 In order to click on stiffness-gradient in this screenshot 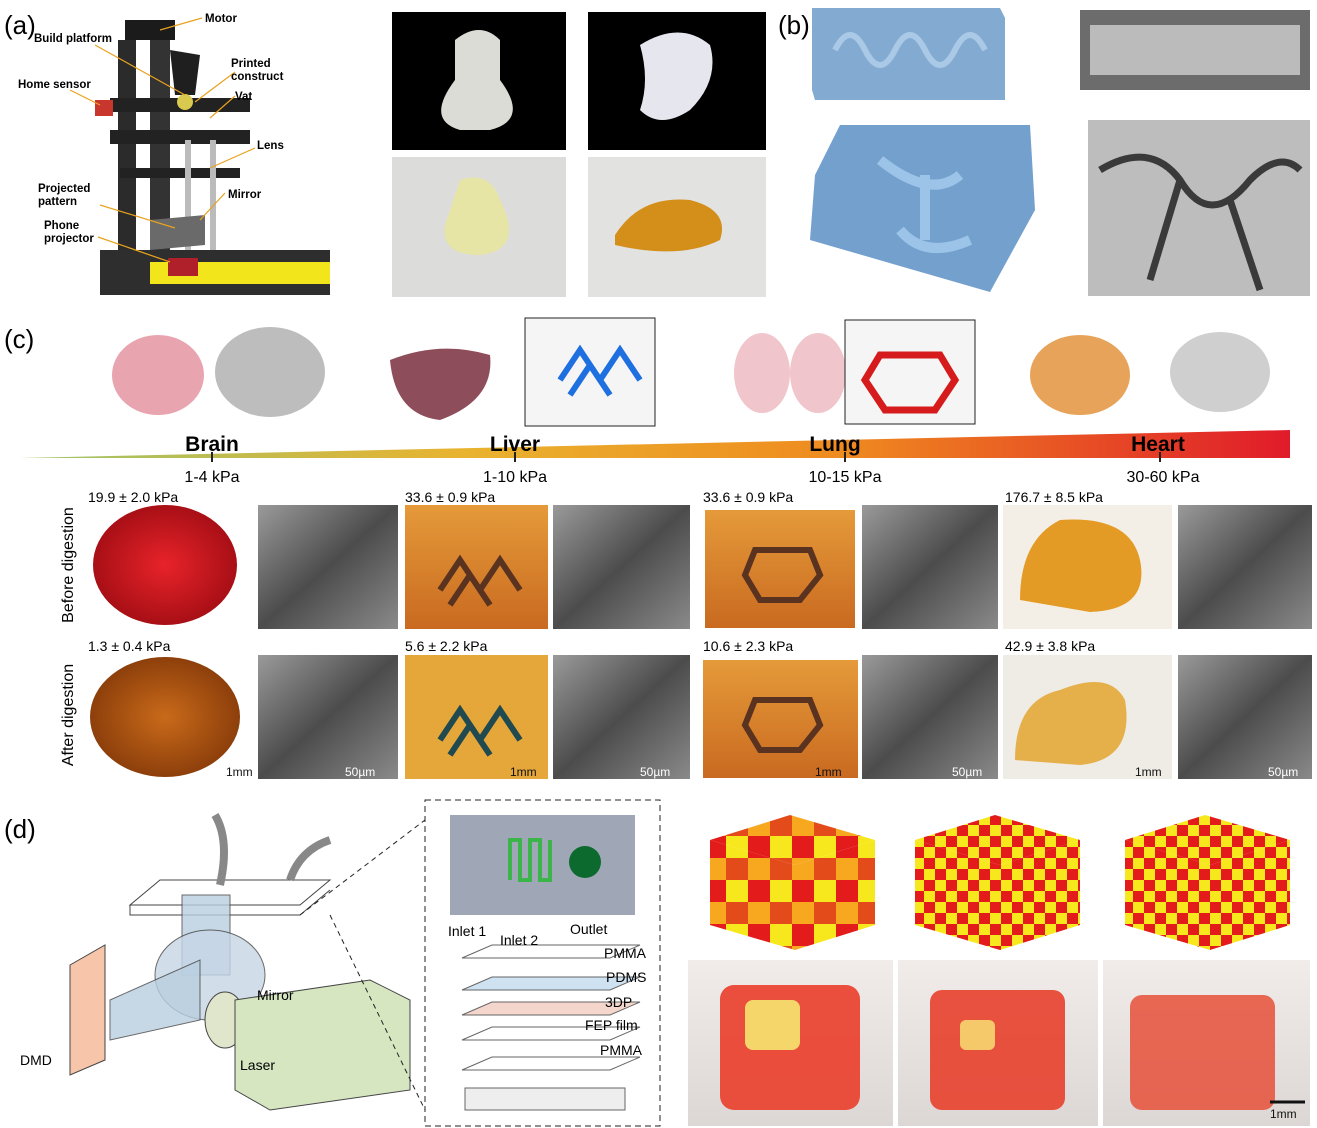, I will do `click(655, 444)`.